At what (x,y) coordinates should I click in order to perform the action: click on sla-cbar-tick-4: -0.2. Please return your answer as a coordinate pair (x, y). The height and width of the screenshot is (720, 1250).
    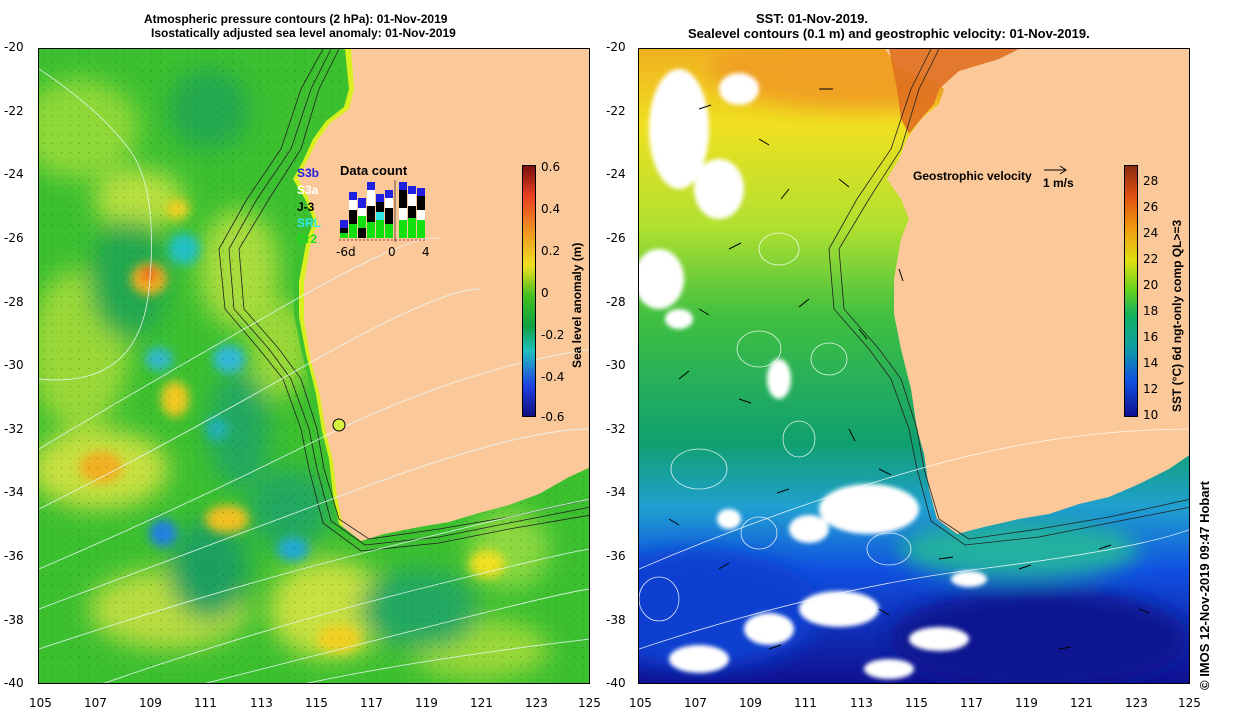
    Looking at the image, I should click on (553, 335).